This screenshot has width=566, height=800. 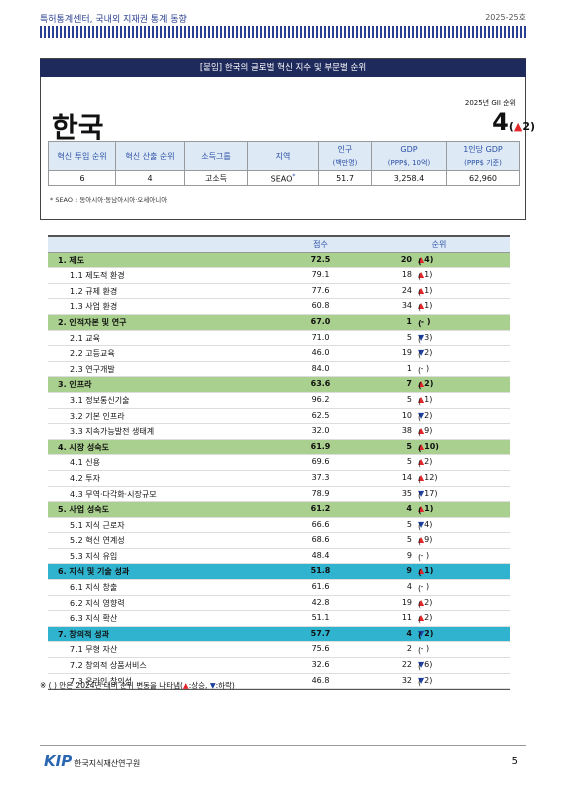 I want to click on score: 63.6, so click(x=320, y=384).